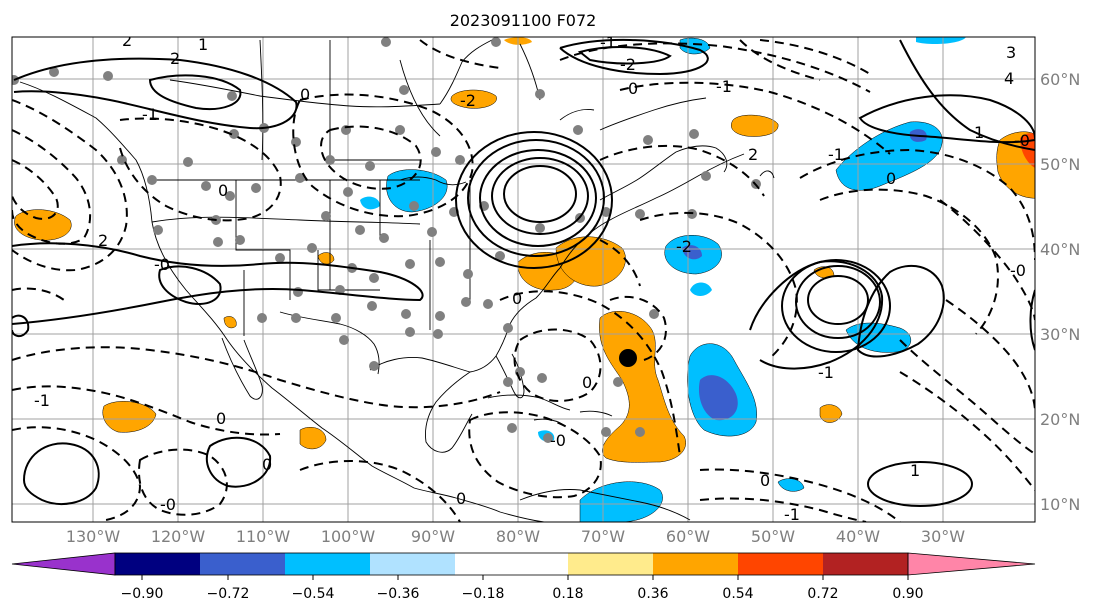 The image size is (1102, 613). What do you see at coordinates (523, 20) in the screenshot?
I see `map-title: 2023091100 F072` at bounding box center [523, 20].